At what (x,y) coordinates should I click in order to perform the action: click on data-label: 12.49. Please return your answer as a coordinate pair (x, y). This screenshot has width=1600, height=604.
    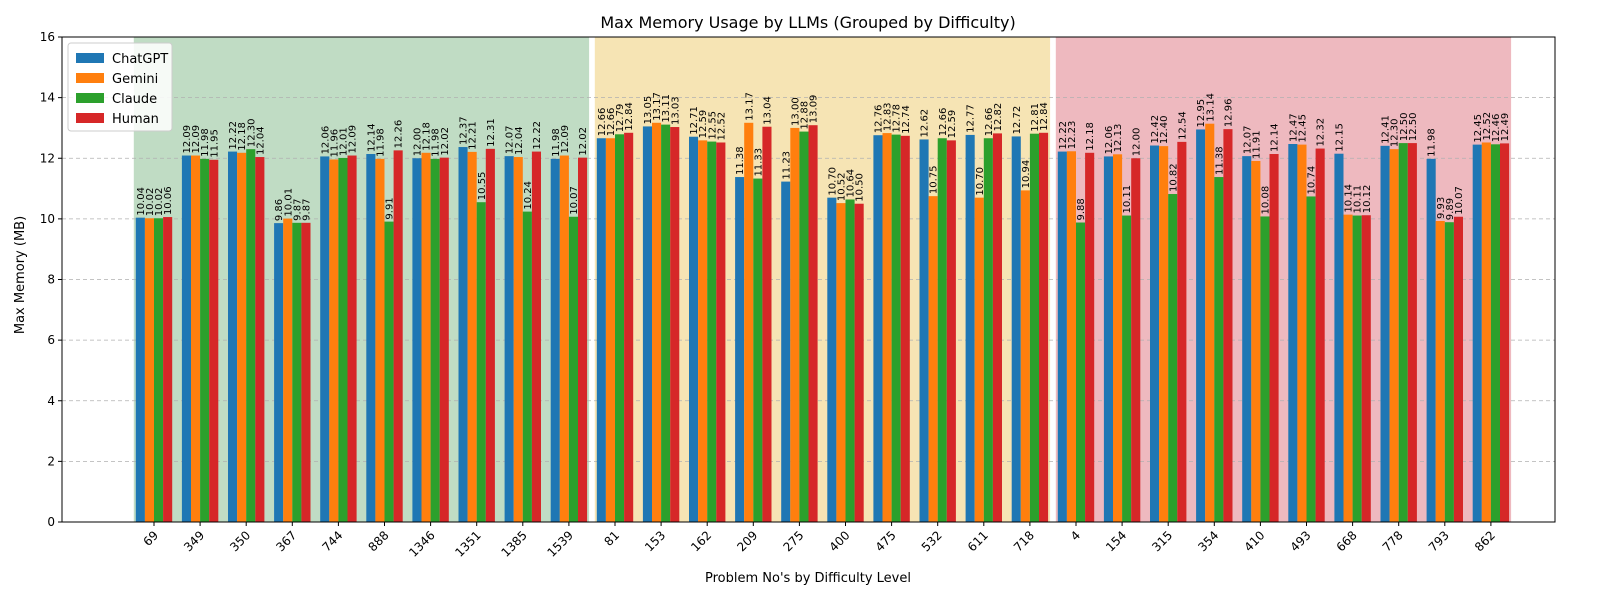
    Looking at the image, I should click on (1505, 127).